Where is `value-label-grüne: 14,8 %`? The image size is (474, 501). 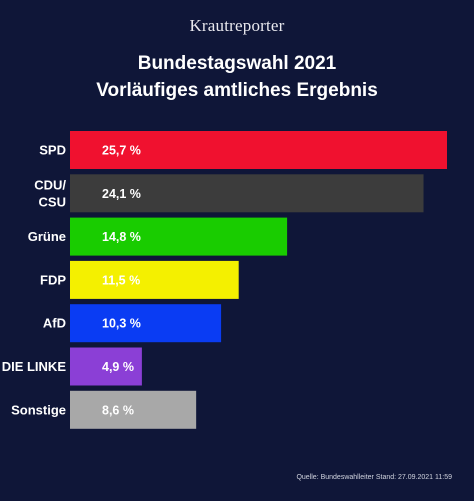 value-label-grüne: 14,8 % is located at coordinates (121, 237).